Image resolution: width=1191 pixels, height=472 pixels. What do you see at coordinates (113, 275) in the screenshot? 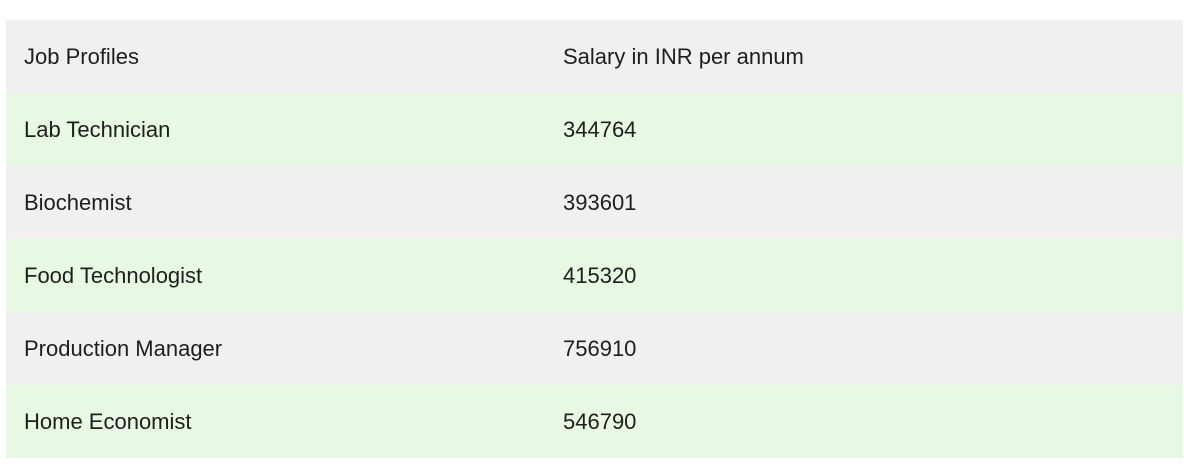
I see `job-profile-cell: Food Technologist` at bounding box center [113, 275].